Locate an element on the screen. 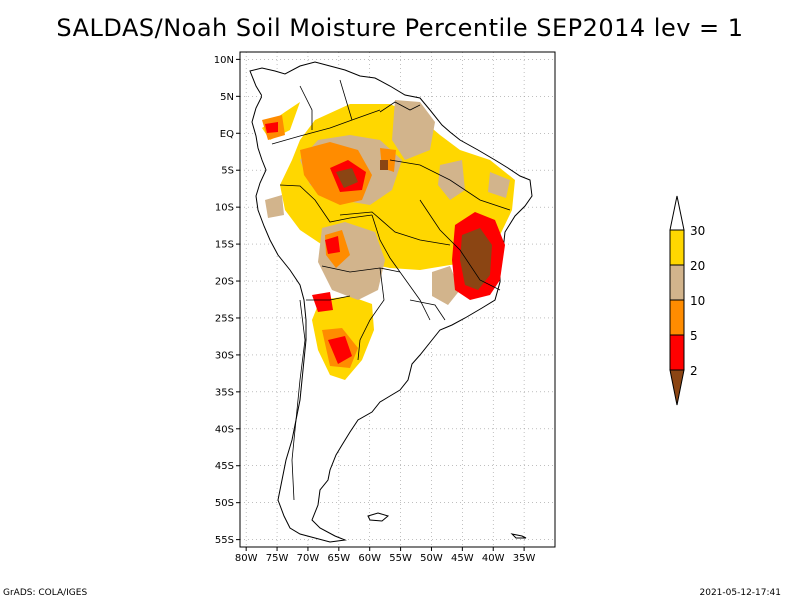  falkland-islands is located at coordinates (378, 517).